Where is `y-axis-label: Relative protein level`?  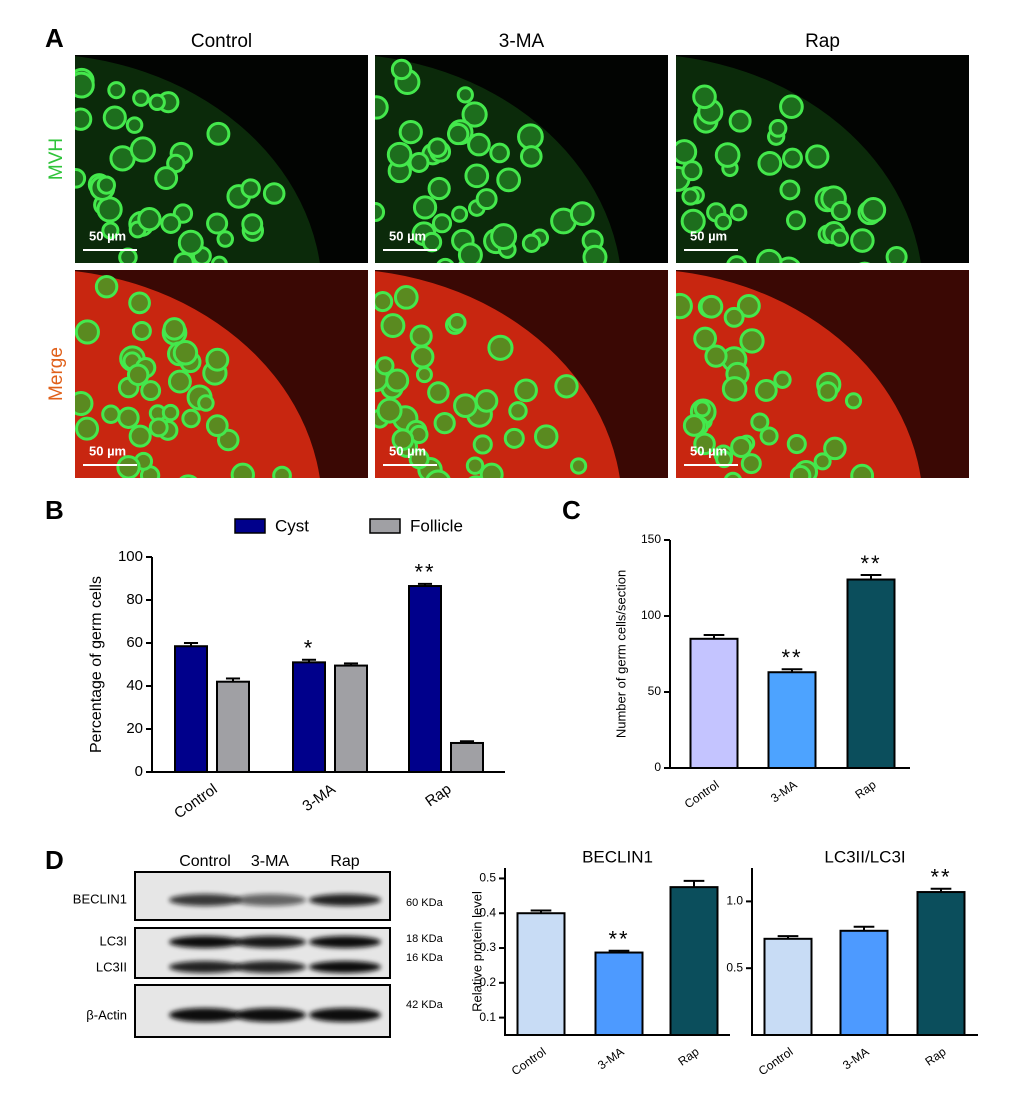
y-axis-label: Relative protein level is located at coordinates (476, 951).